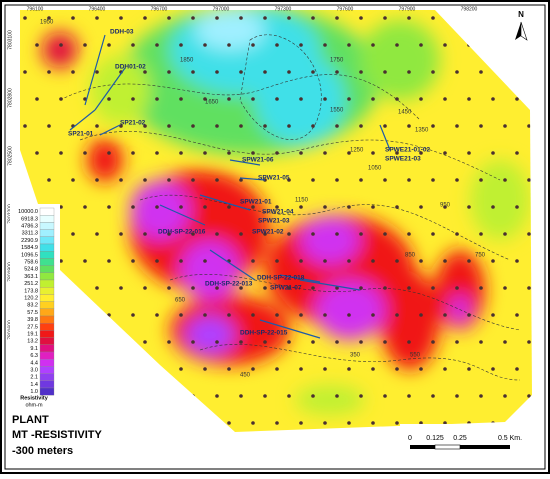 This screenshot has height=479, width=550. Describe the element at coordinates (34, 398) in the screenshot. I see `legend-title: Resistivity` at that location.